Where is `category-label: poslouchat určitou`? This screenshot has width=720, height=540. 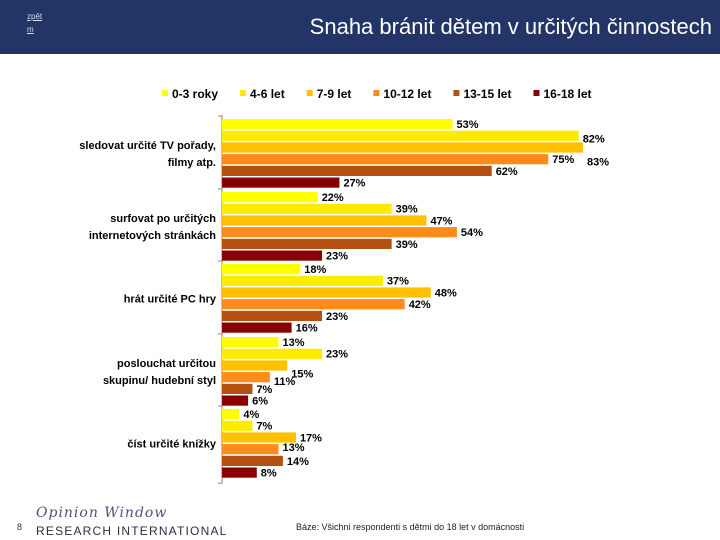 category-label: poslouchat určitou is located at coordinates (166, 364).